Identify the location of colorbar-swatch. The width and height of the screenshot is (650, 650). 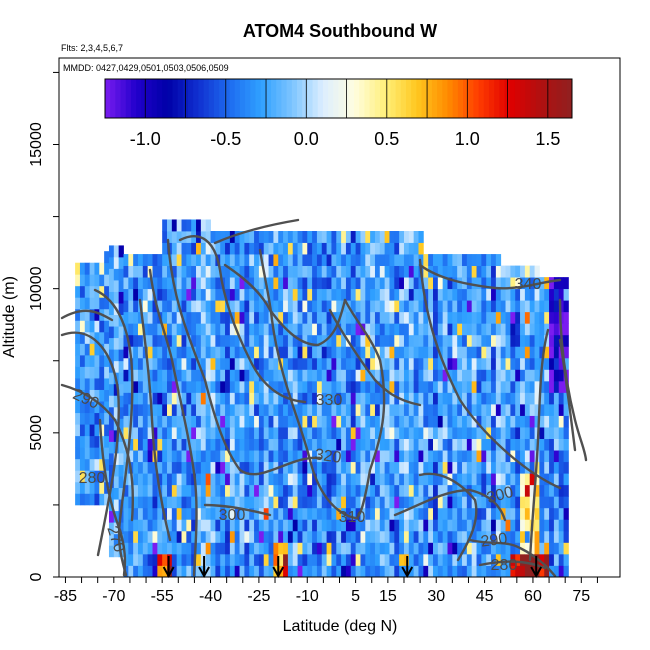
(336, 98).